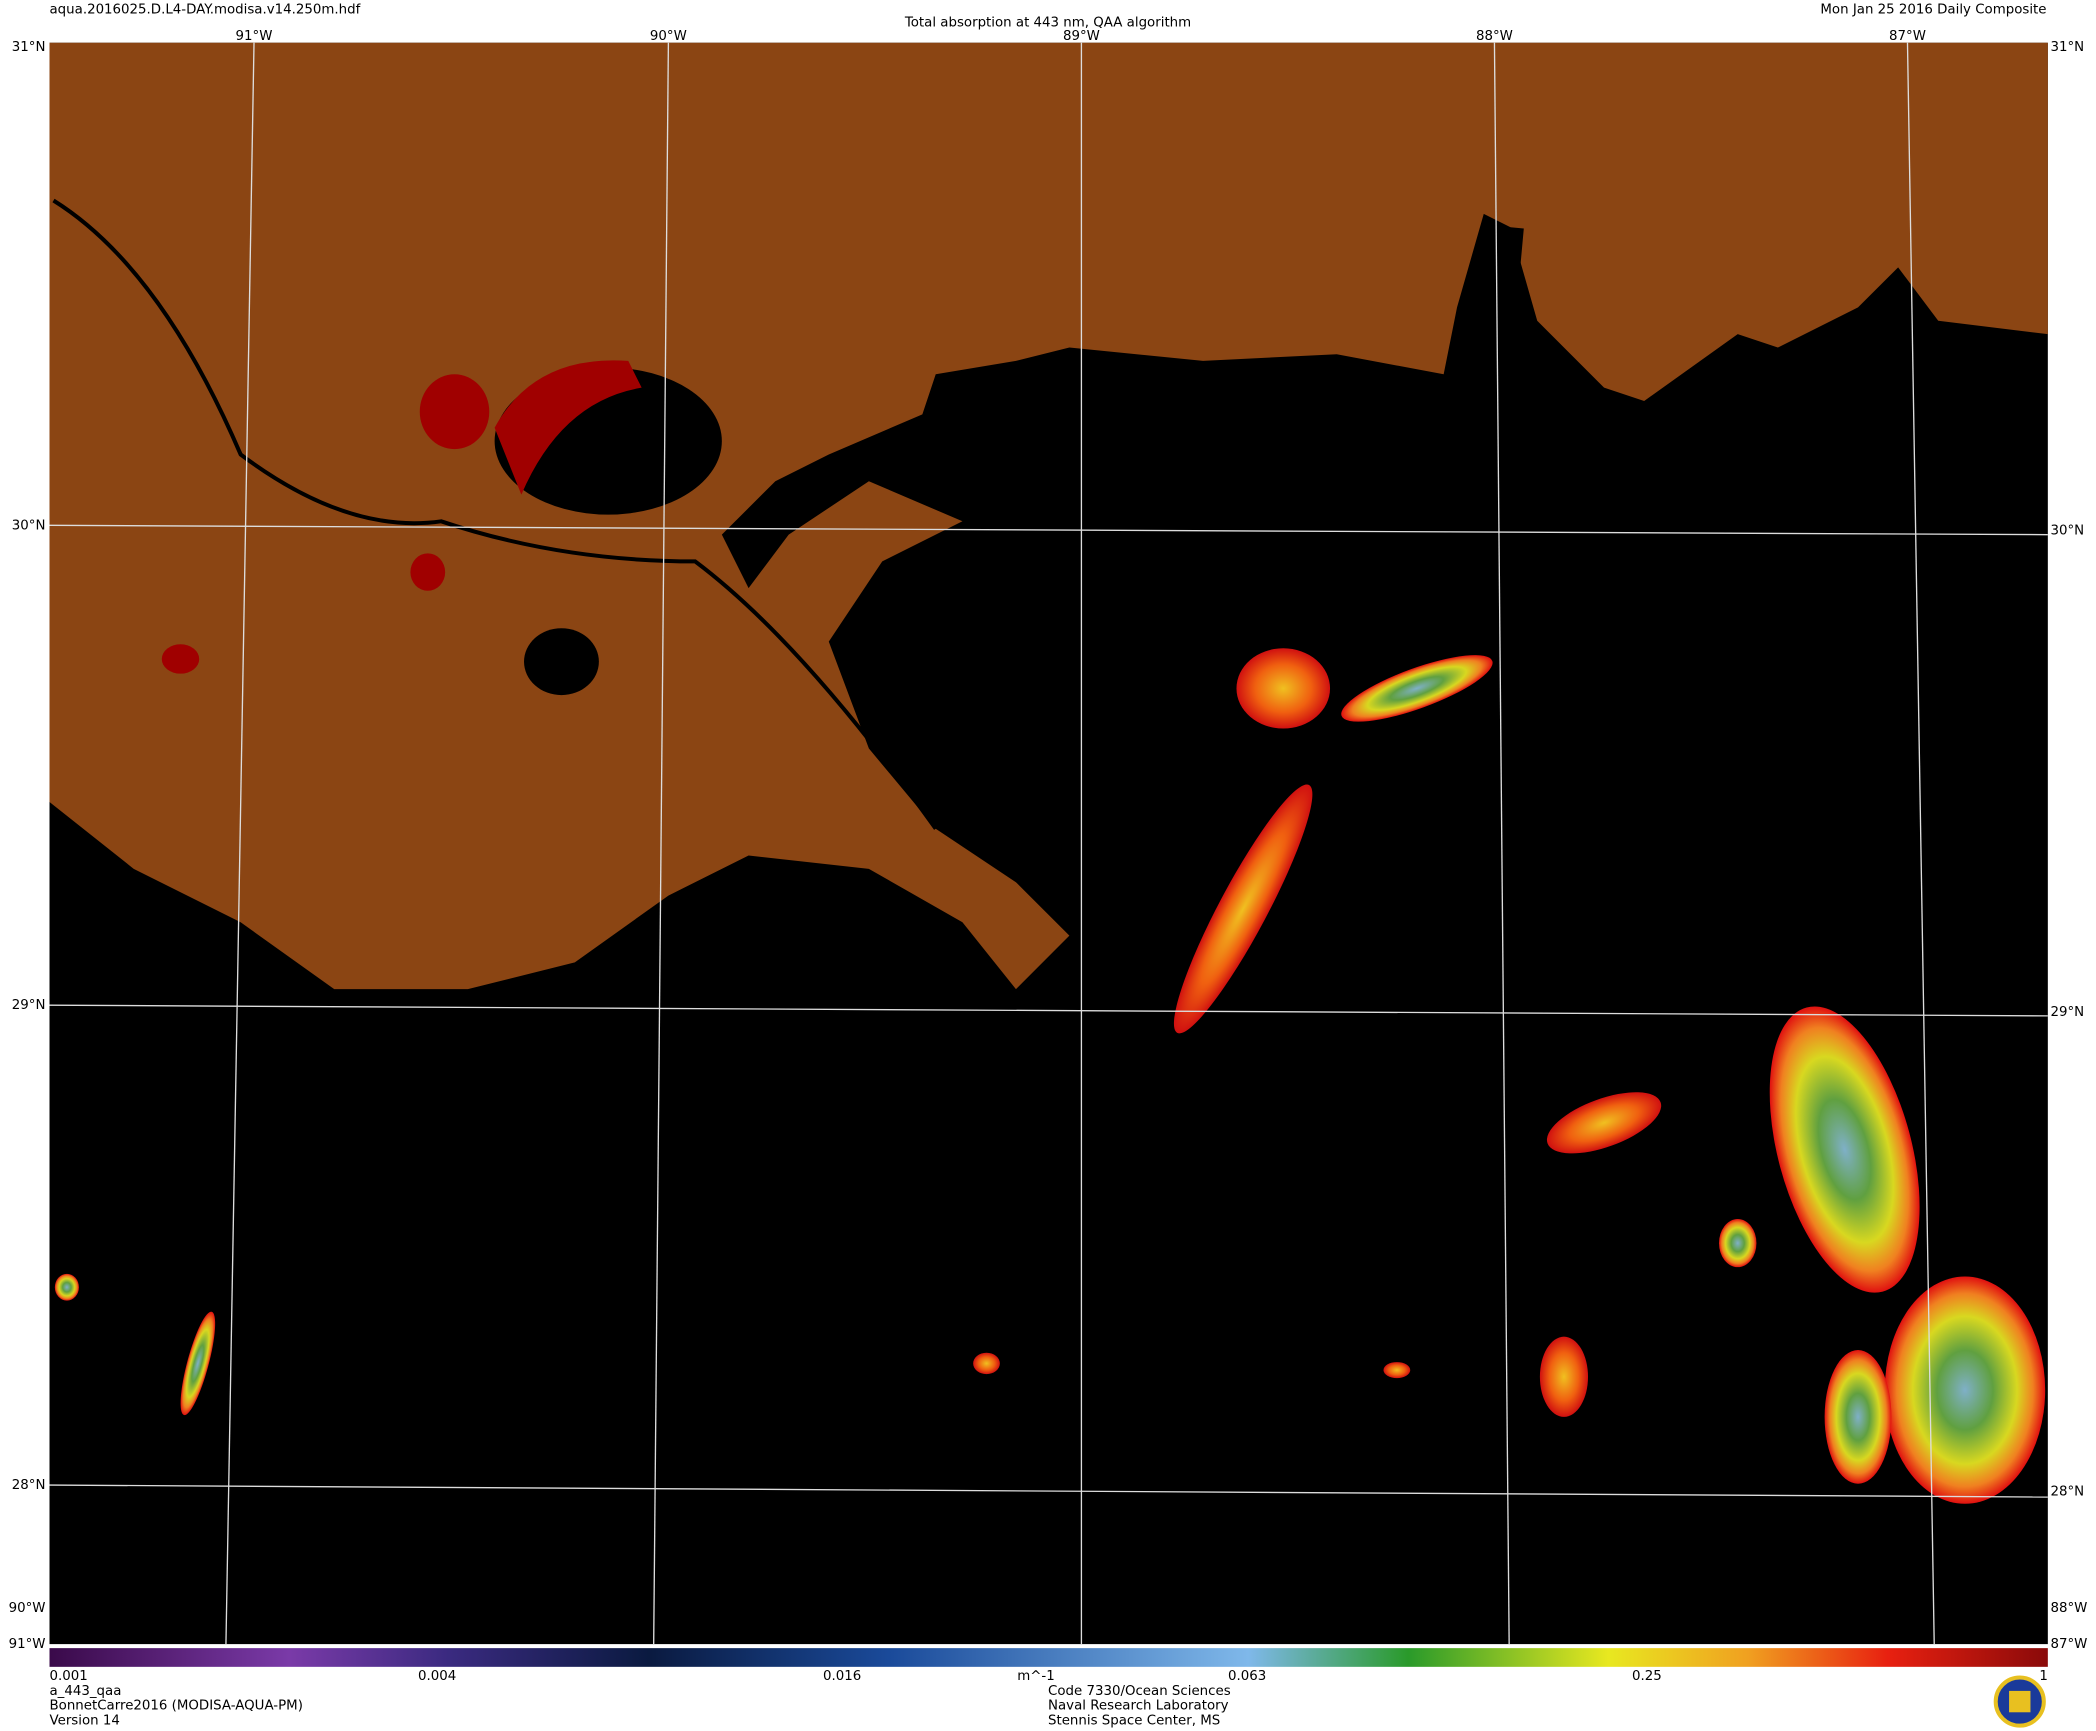 The width and height of the screenshot is (2096, 1731). Describe the element at coordinates (1247, 1676) in the screenshot. I see `colorbar-tick-label: 0.063` at that location.